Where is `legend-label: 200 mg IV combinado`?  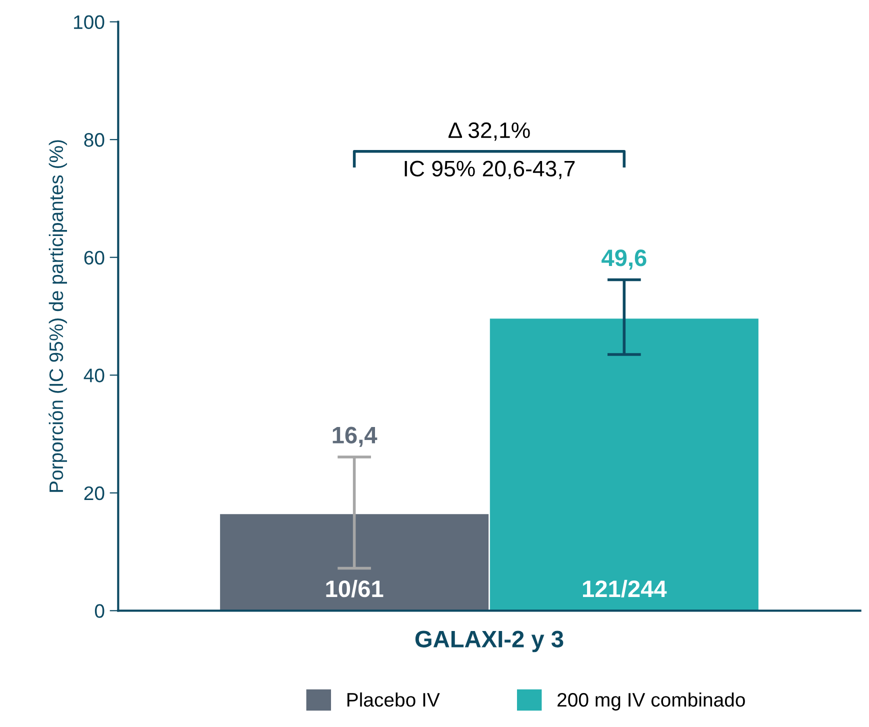
legend-label: 200 mg IV combinado is located at coordinates (651, 701).